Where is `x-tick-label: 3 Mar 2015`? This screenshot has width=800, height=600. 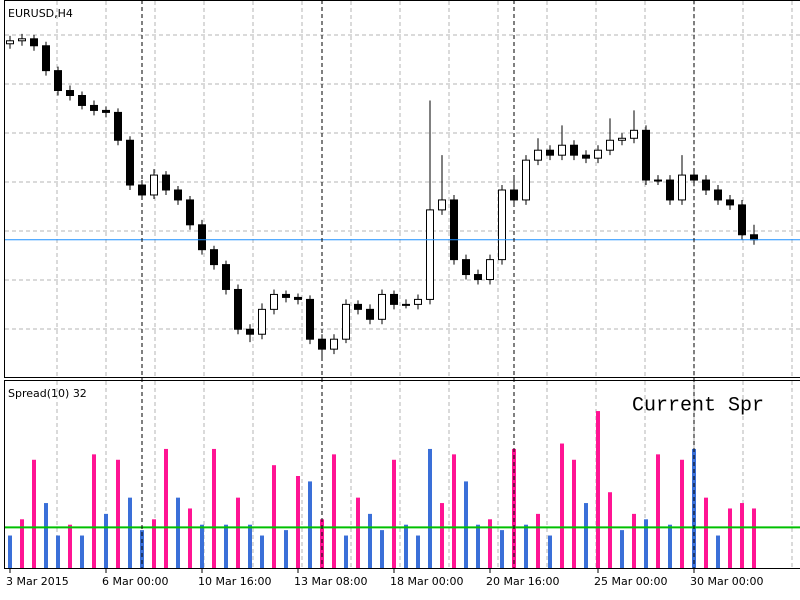 x-tick-label: 3 Mar 2015 is located at coordinates (37, 581).